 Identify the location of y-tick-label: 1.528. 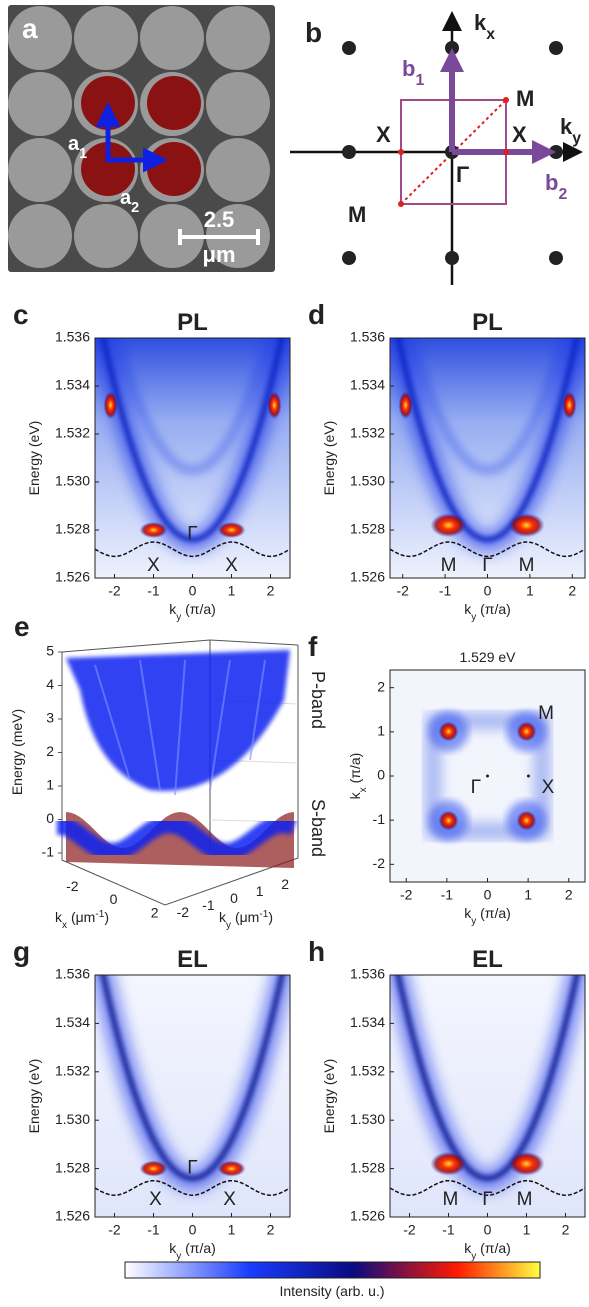
(72, 1167).